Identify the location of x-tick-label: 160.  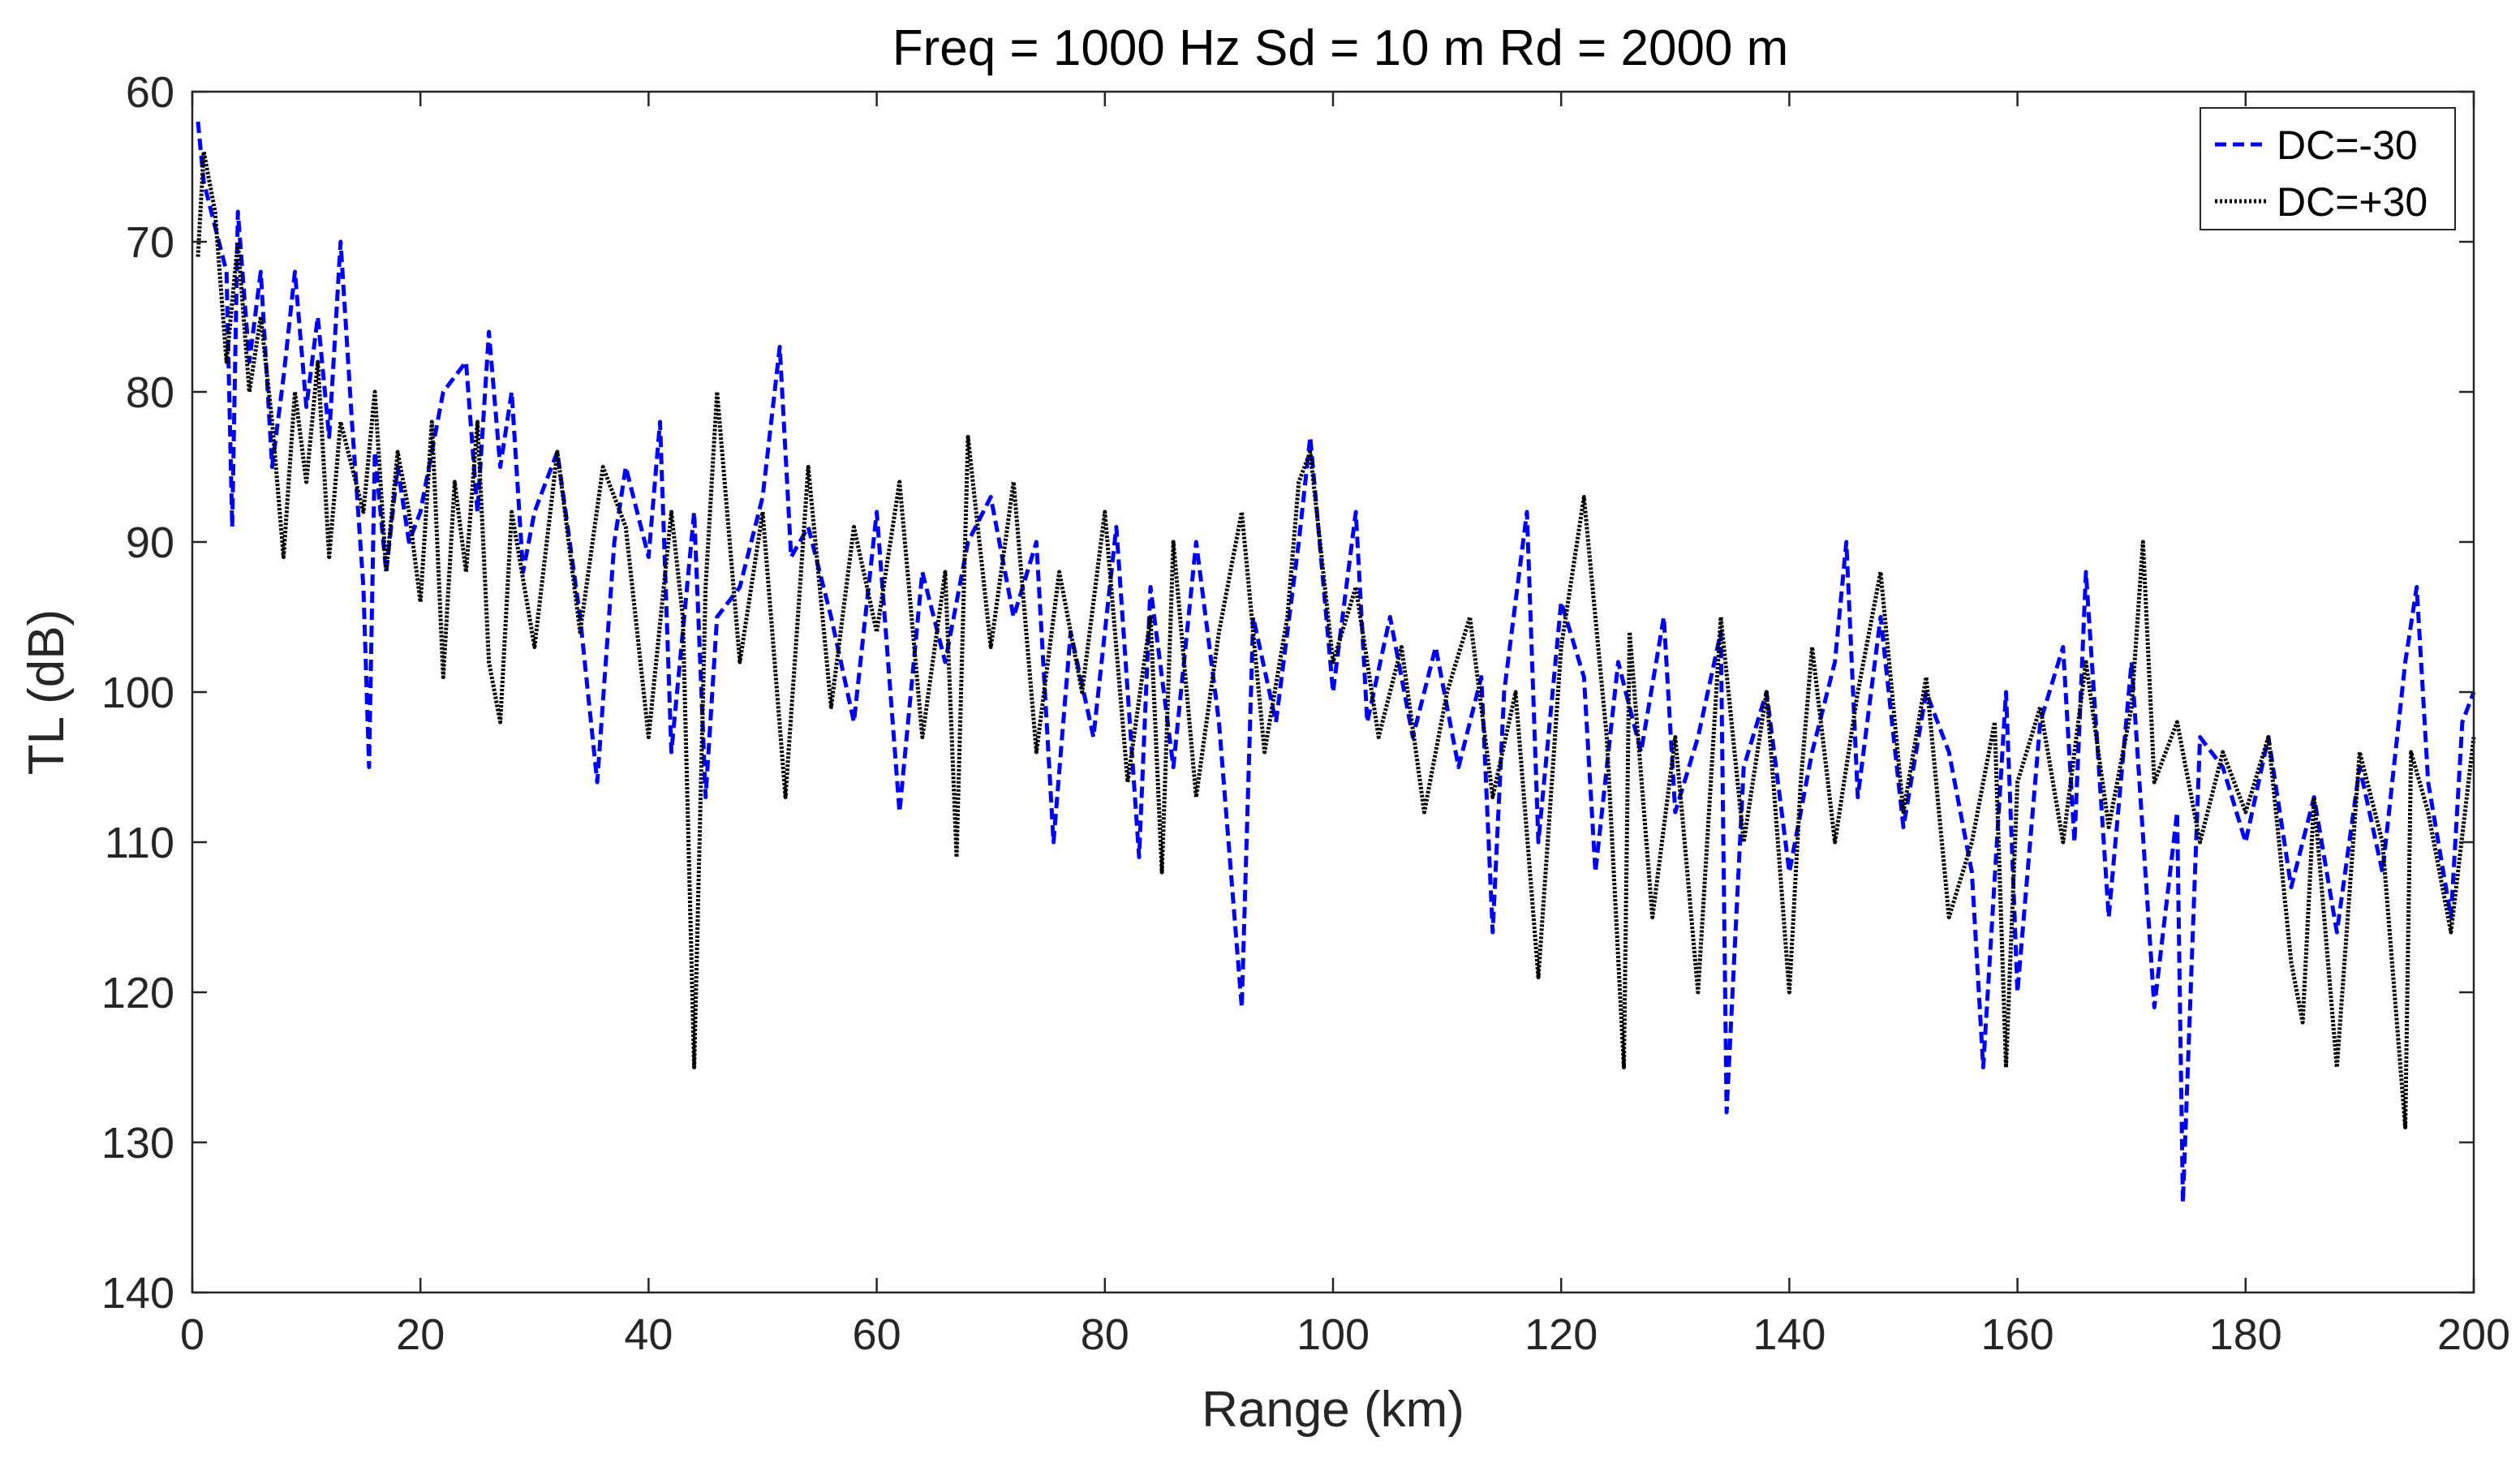
(2017, 1334).